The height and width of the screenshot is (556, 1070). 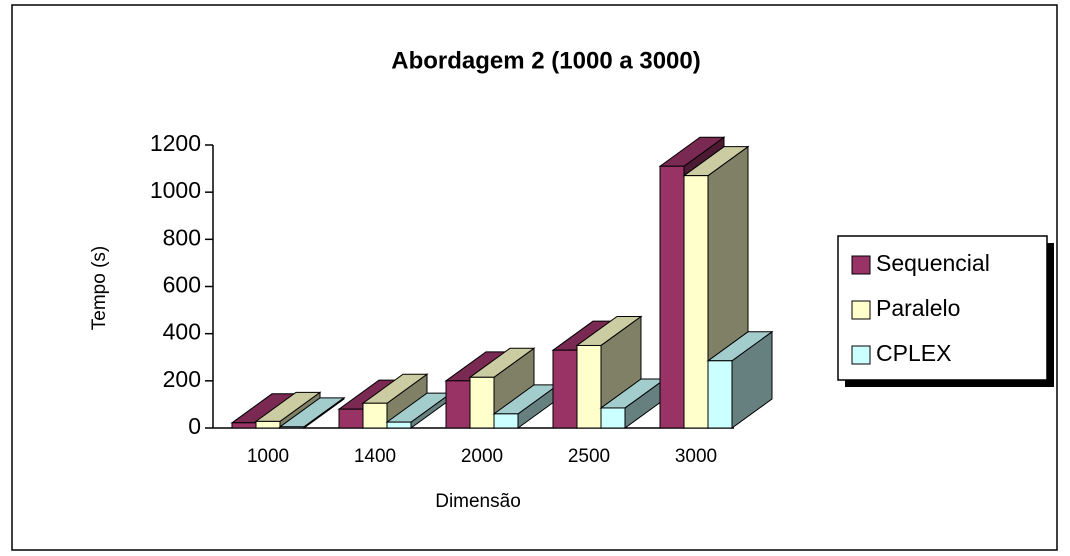 I want to click on y-tick-label: 1200, so click(x=175, y=143).